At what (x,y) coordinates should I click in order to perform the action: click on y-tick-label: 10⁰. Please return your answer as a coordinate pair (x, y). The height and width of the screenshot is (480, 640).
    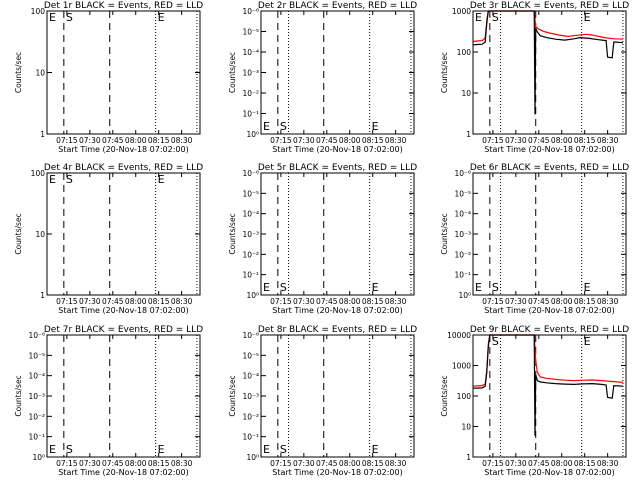
    Looking at the image, I should click on (252, 295).